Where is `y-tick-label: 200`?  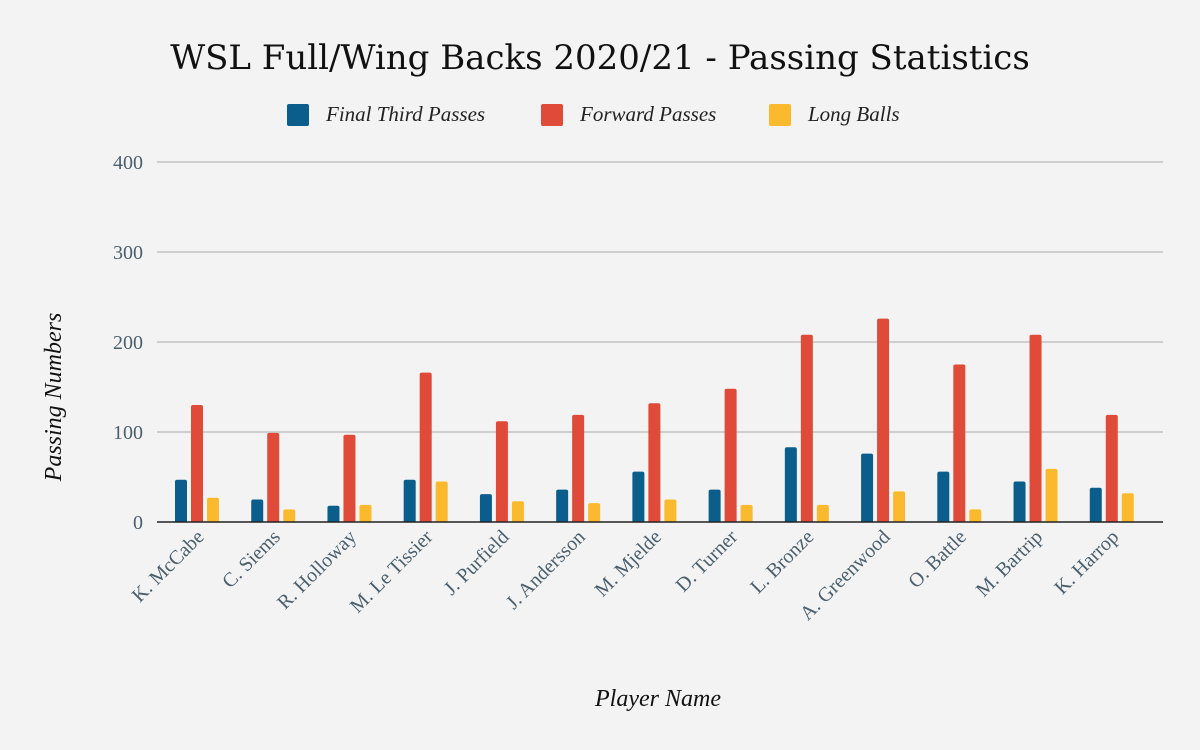
y-tick-label: 200 is located at coordinates (128, 343).